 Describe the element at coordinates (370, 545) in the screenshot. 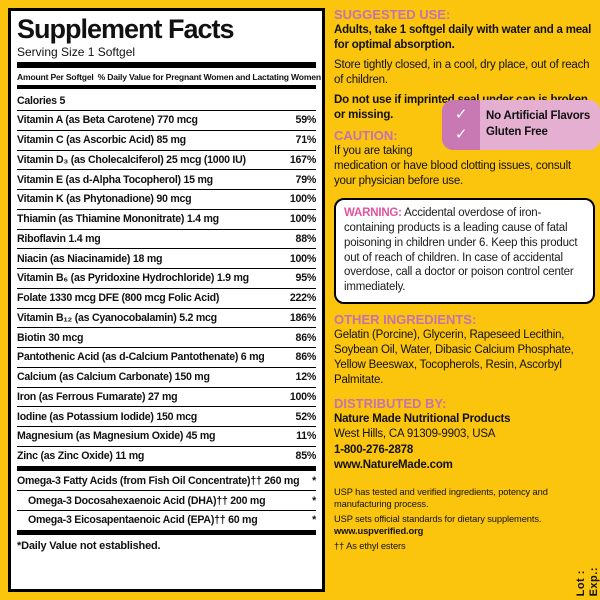

I see `ethyl-esters-note: †† As ethyl esters` at that location.